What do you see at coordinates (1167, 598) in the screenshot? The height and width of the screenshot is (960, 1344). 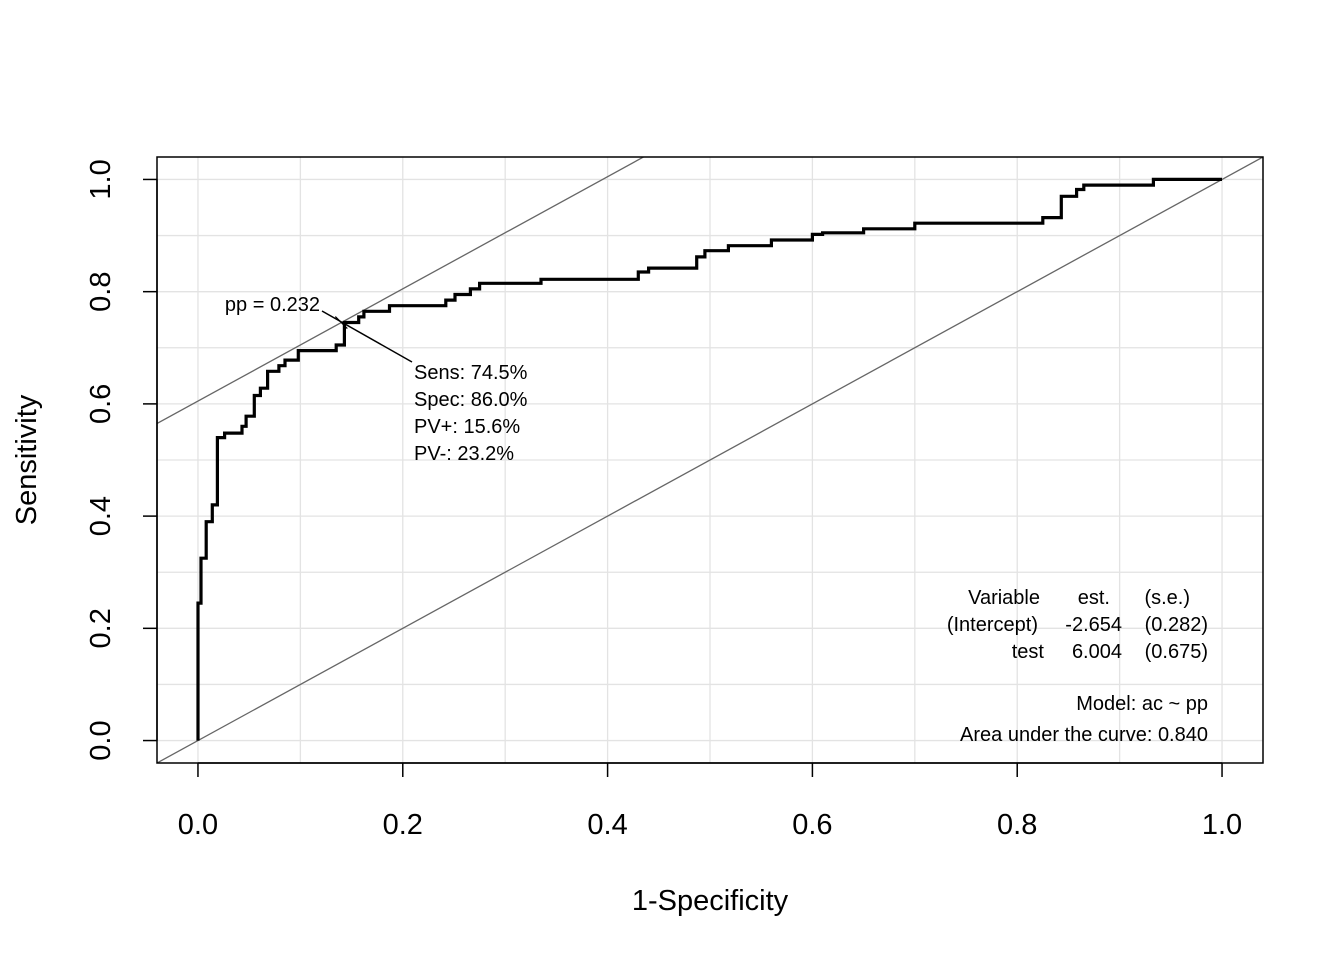 I see `coef-header-se: (s.e.)` at bounding box center [1167, 598].